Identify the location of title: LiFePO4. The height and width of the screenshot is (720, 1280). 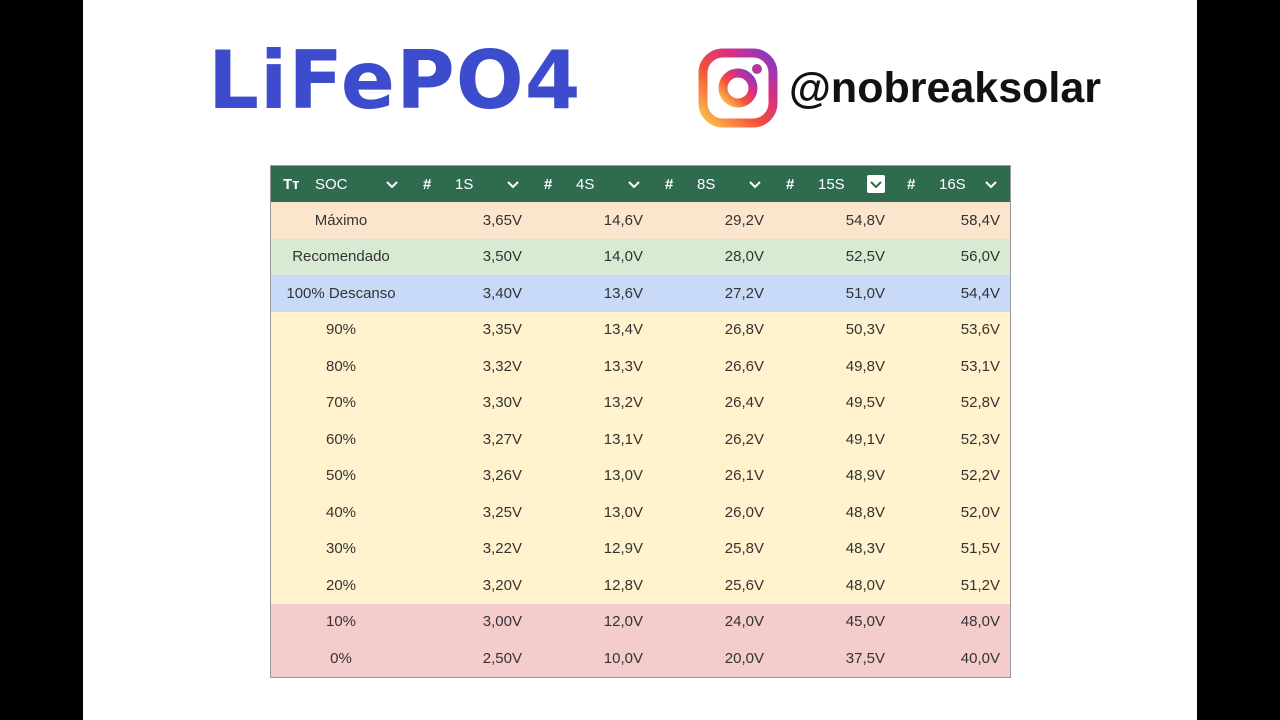
(395, 80).